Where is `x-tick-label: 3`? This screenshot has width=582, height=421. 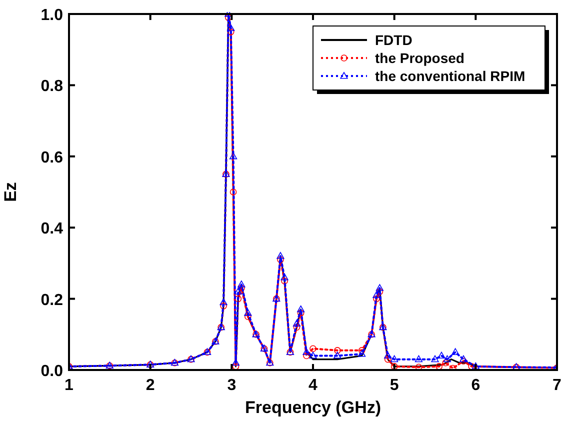 x-tick-label: 3 is located at coordinates (231, 385).